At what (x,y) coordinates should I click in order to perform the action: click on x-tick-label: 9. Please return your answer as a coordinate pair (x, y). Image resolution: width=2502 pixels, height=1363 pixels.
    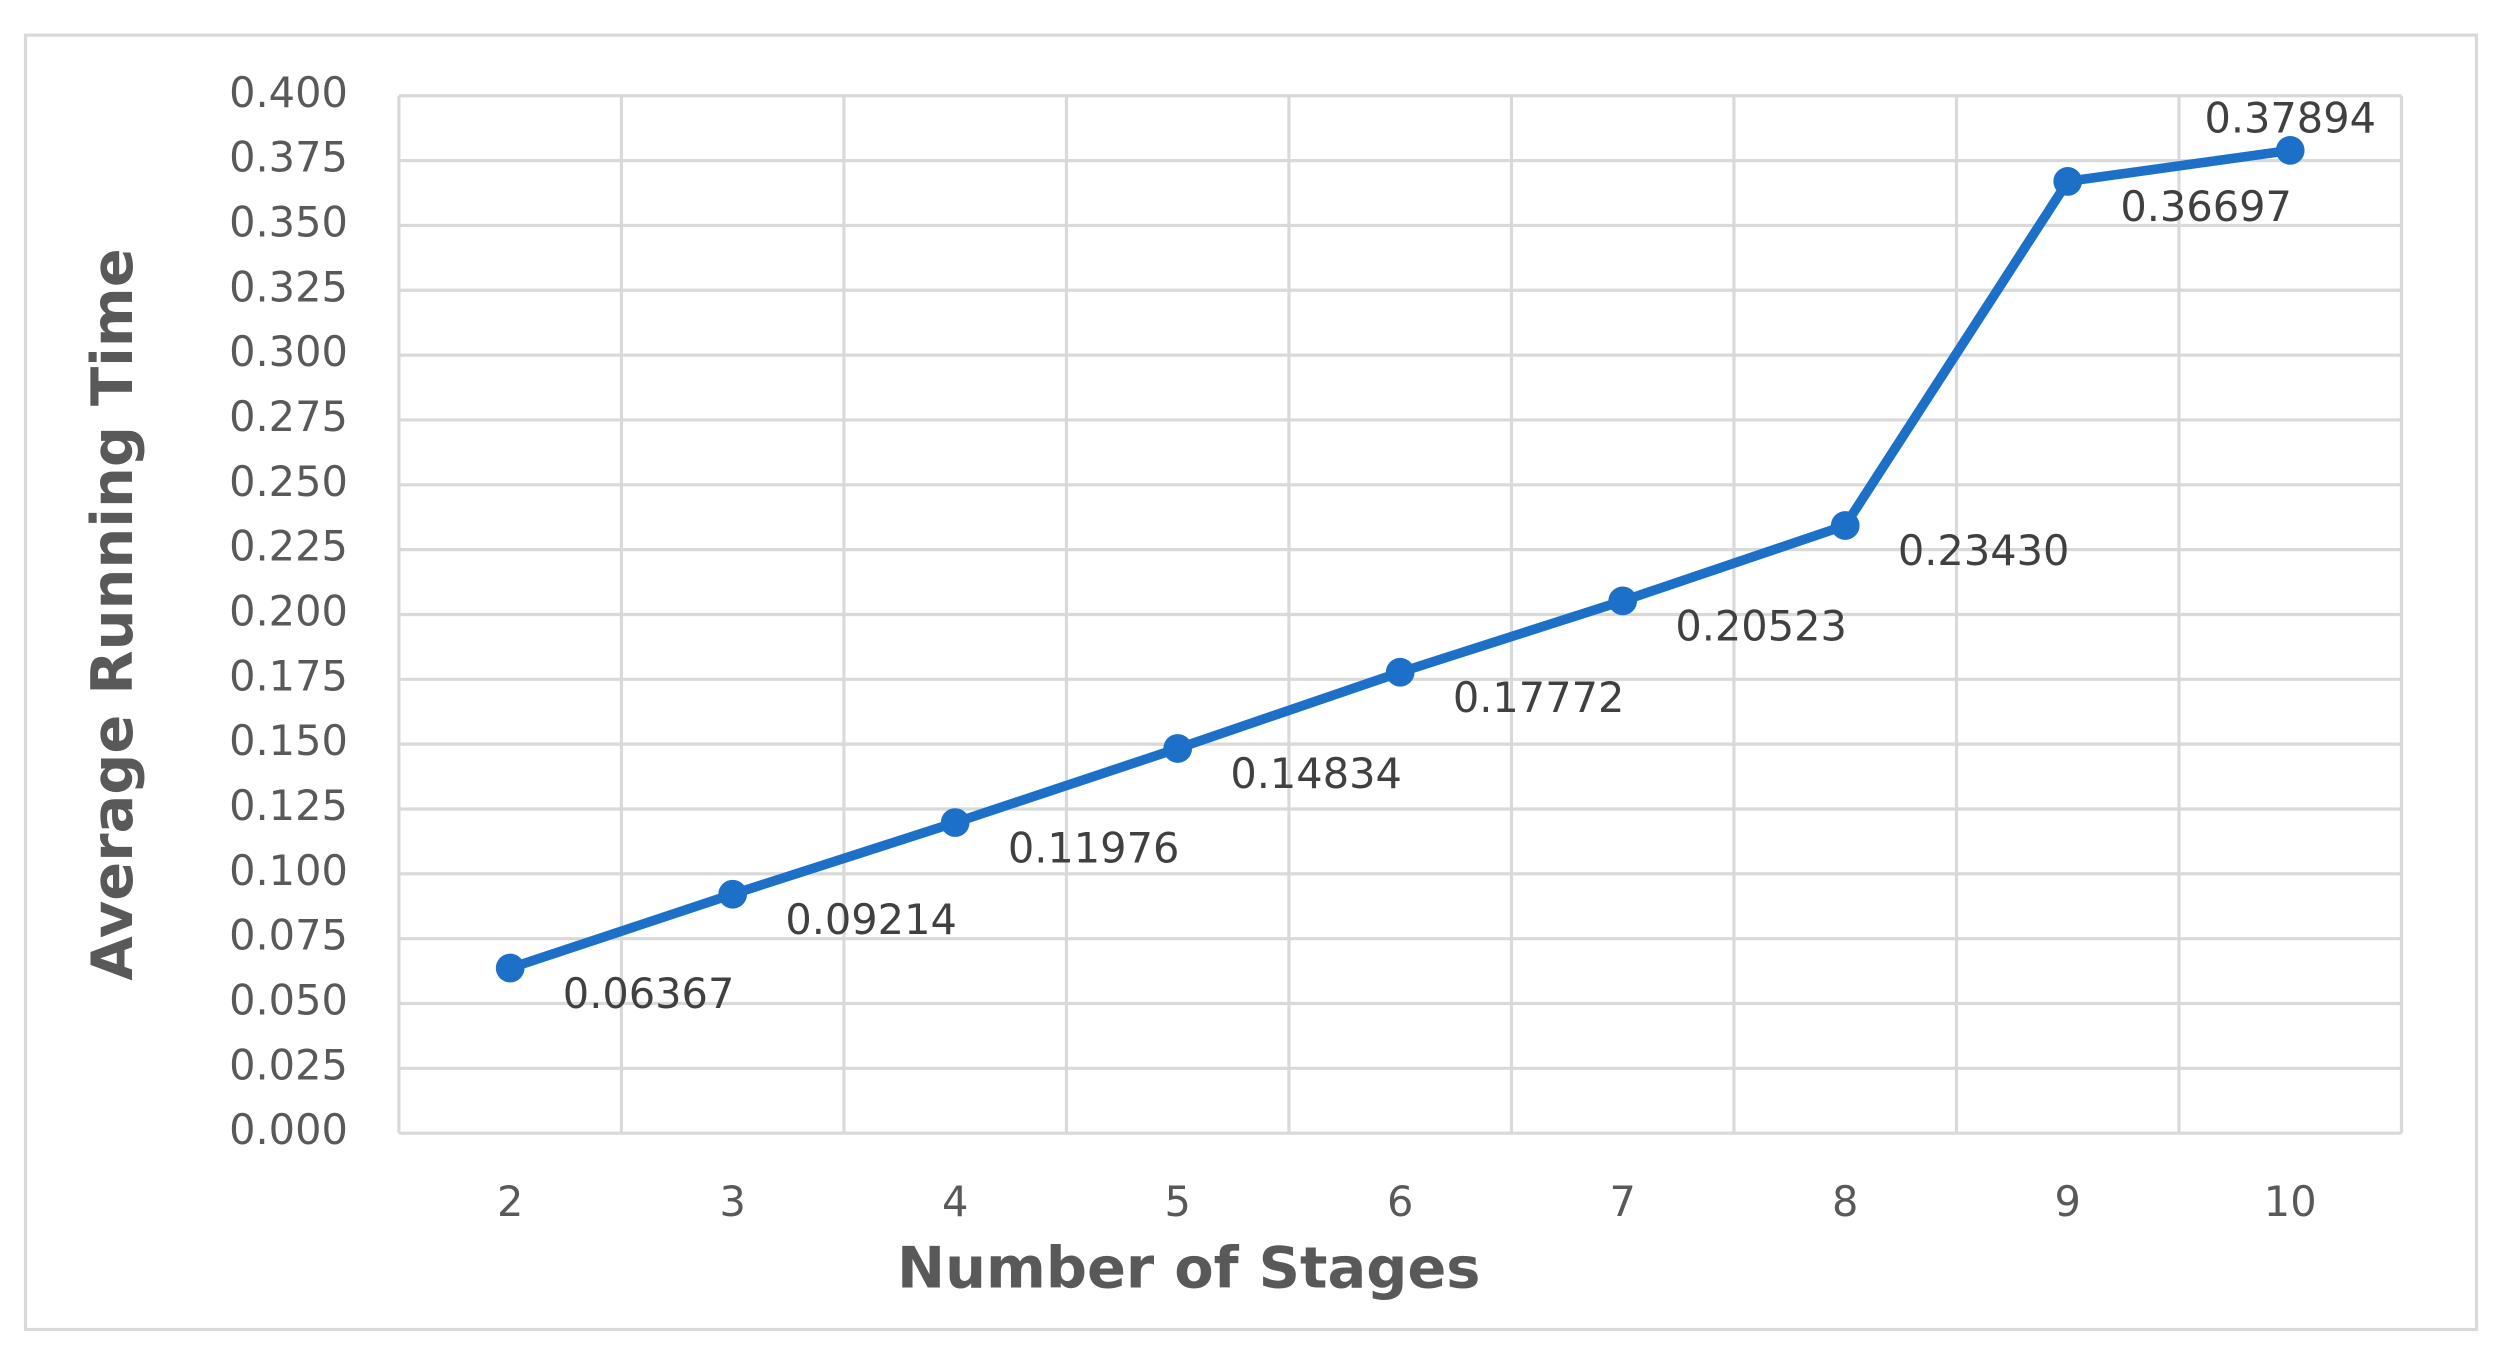
    Looking at the image, I should click on (2068, 1201).